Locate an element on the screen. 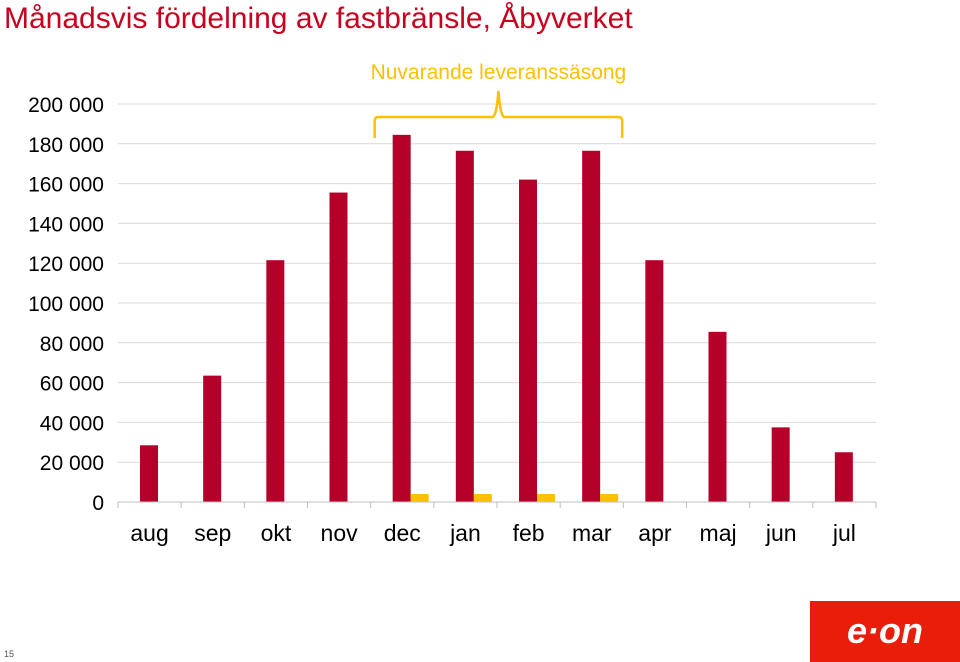 This screenshot has height=662, width=960. y-tick-label: 40 000 is located at coordinates (72, 423).